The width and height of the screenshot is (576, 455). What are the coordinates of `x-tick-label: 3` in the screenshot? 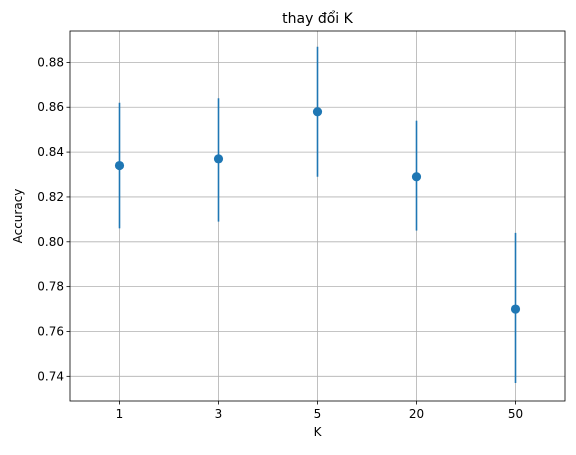 It's located at (219, 414).